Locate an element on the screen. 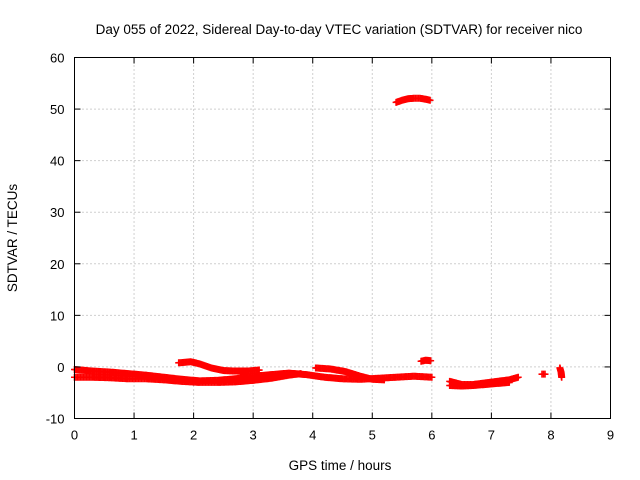 This screenshot has width=640, height=480. x-tick-label: 9 is located at coordinates (610, 435).